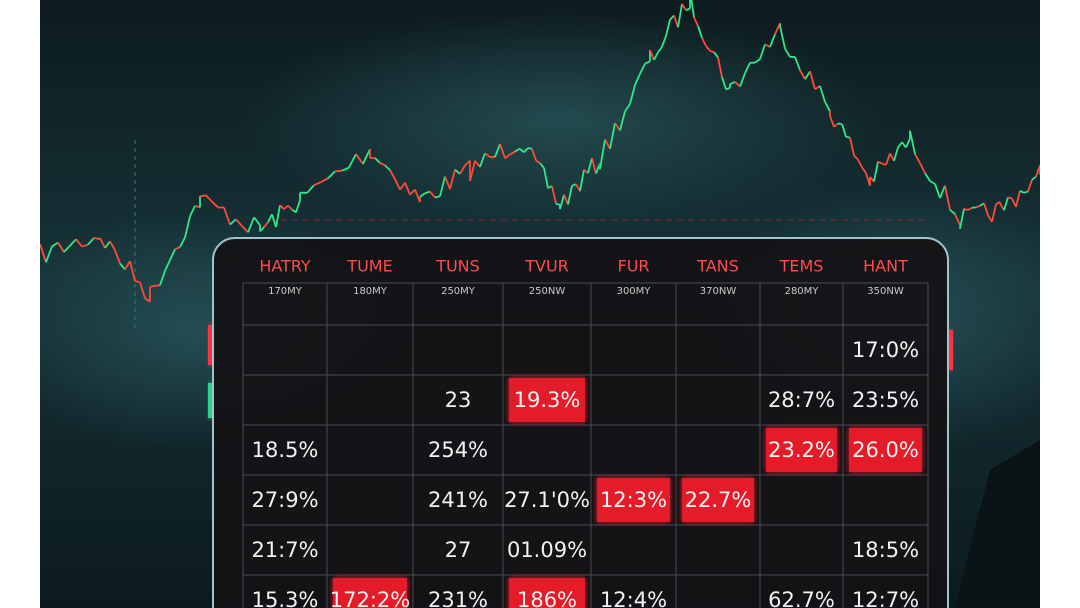 The width and height of the screenshot is (1080, 608). Describe the element at coordinates (458, 291) in the screenshot. I see `column-subheader: 250MY` at that location.